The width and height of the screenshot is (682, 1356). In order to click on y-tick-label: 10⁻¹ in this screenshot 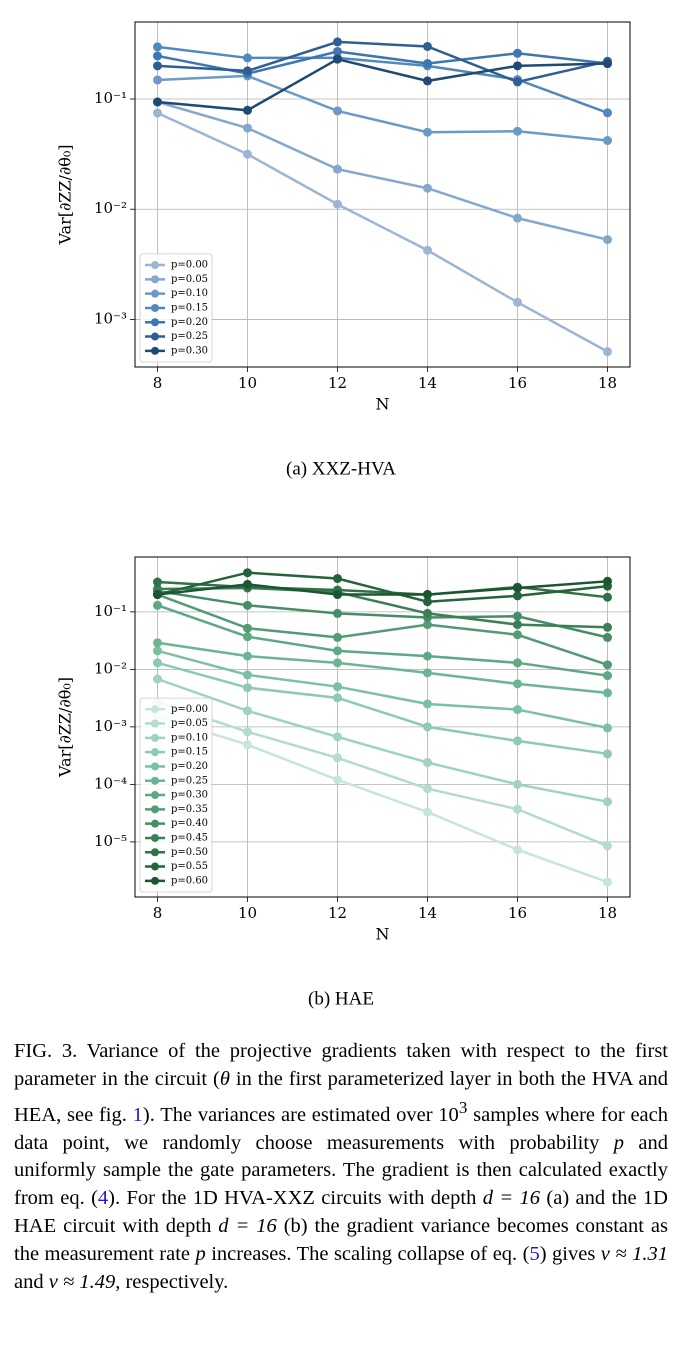, I will do `click(110, 98)`.